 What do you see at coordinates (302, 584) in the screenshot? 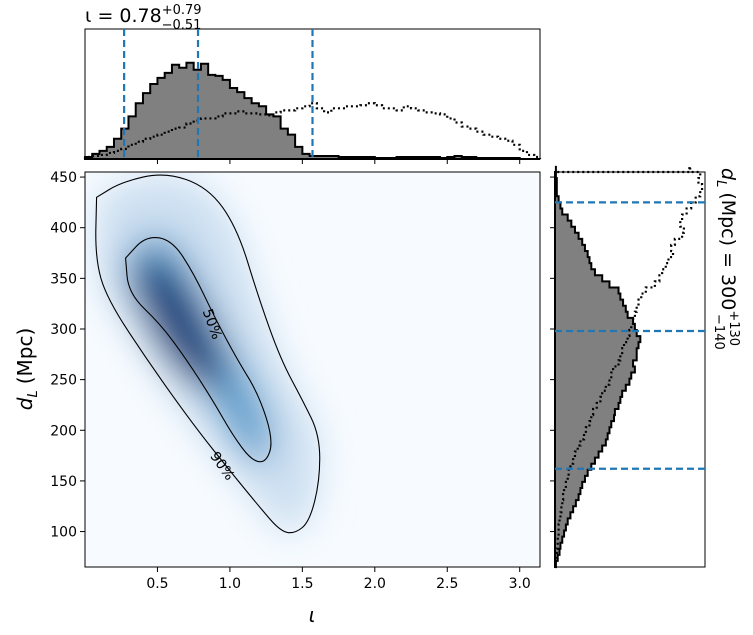
I see `x-tick-label: 1.5` at bounding box center [302, 584].